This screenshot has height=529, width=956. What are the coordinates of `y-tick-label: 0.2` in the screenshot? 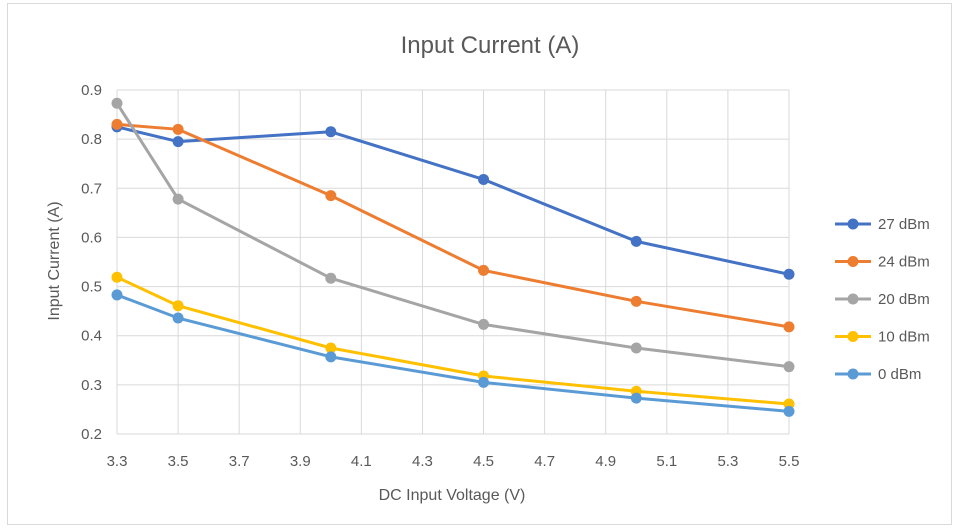 It's located at (91, 434).